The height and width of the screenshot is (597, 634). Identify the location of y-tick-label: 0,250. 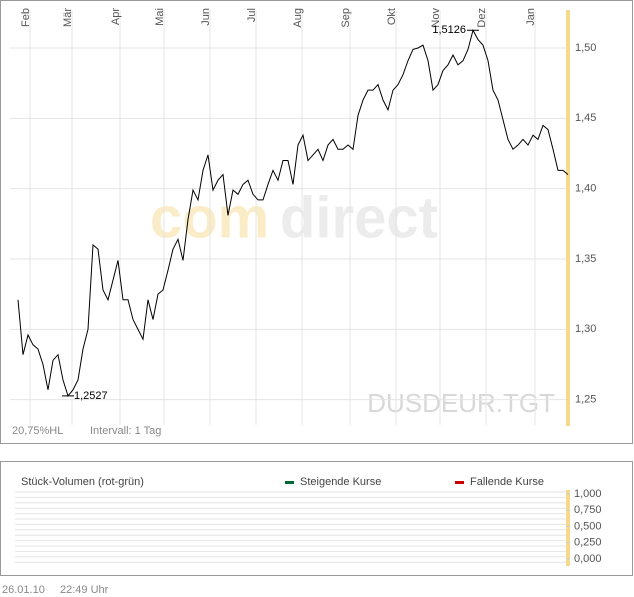
(588, 543).